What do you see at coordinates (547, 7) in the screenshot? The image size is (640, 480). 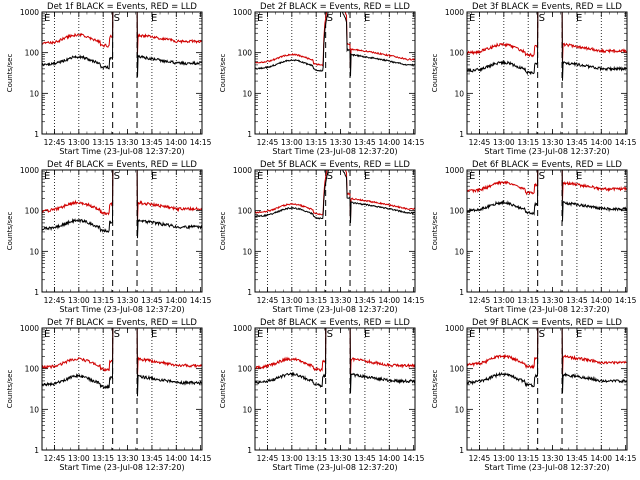 I see `panel-title: Det 3f BLACK = Events, RED = LLD` at bounding box center [547, 7].